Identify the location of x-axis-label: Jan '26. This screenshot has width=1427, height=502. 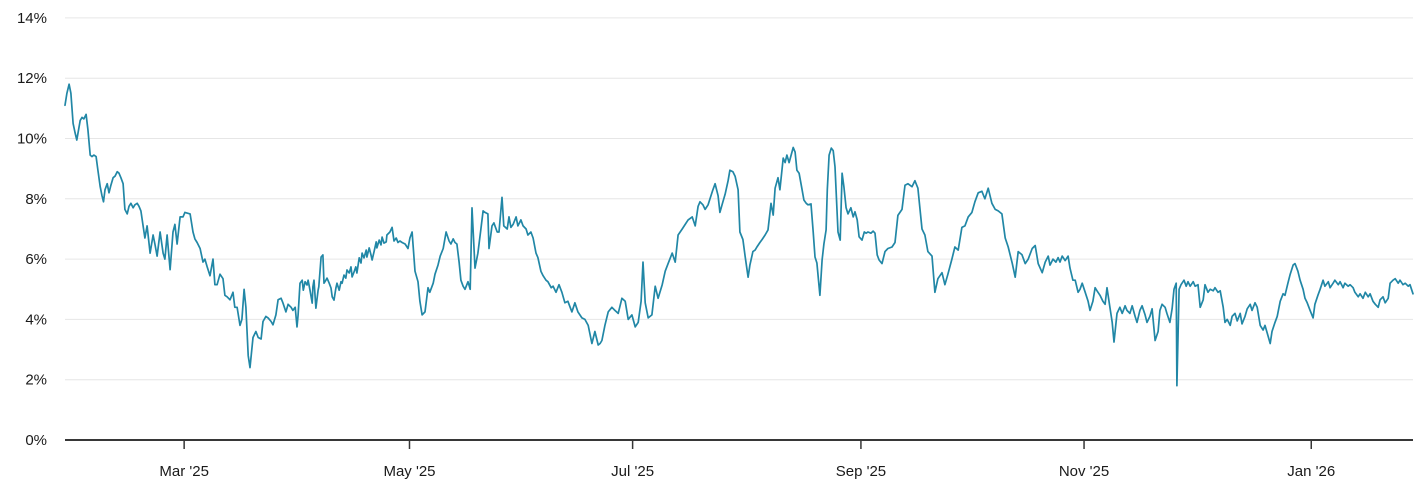
(1311, 471).